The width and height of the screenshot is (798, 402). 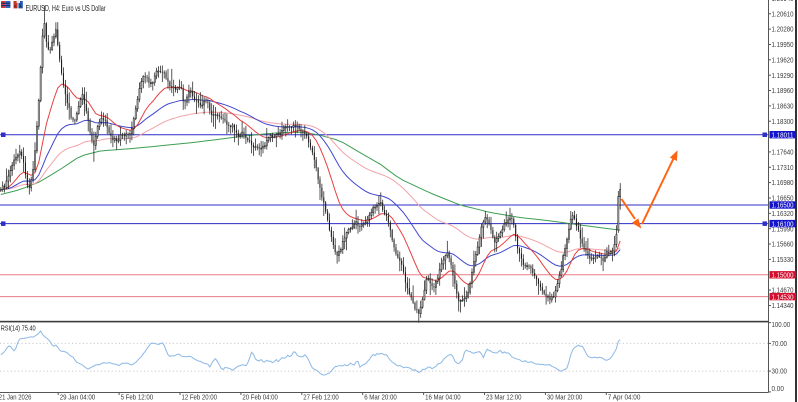 What do you see at coordinates (783, 13) in the screenshot?
I see `svg-text: 1.20610` at bounding box center [783, 13].